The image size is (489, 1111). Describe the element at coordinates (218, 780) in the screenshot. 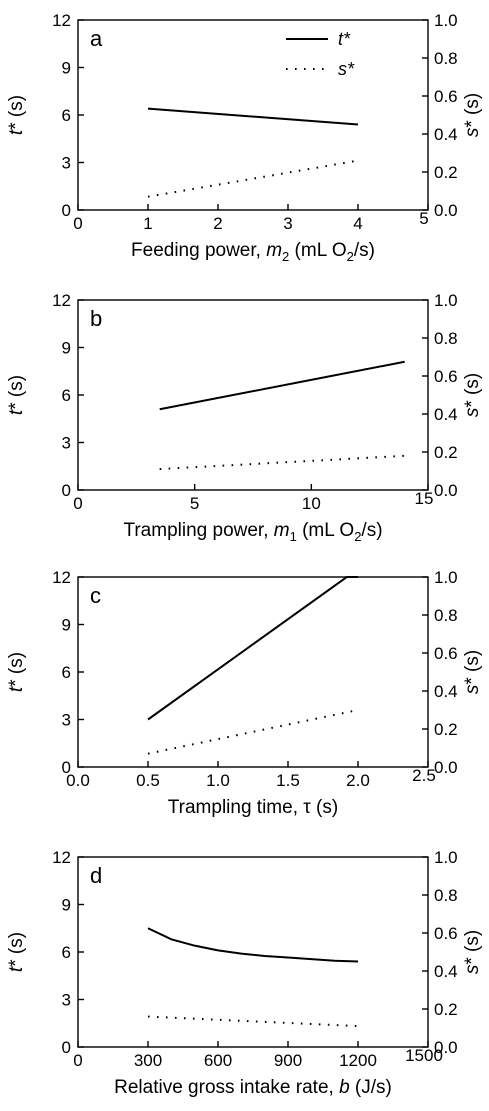

I see `x-tick-label: 1.0` at that location.